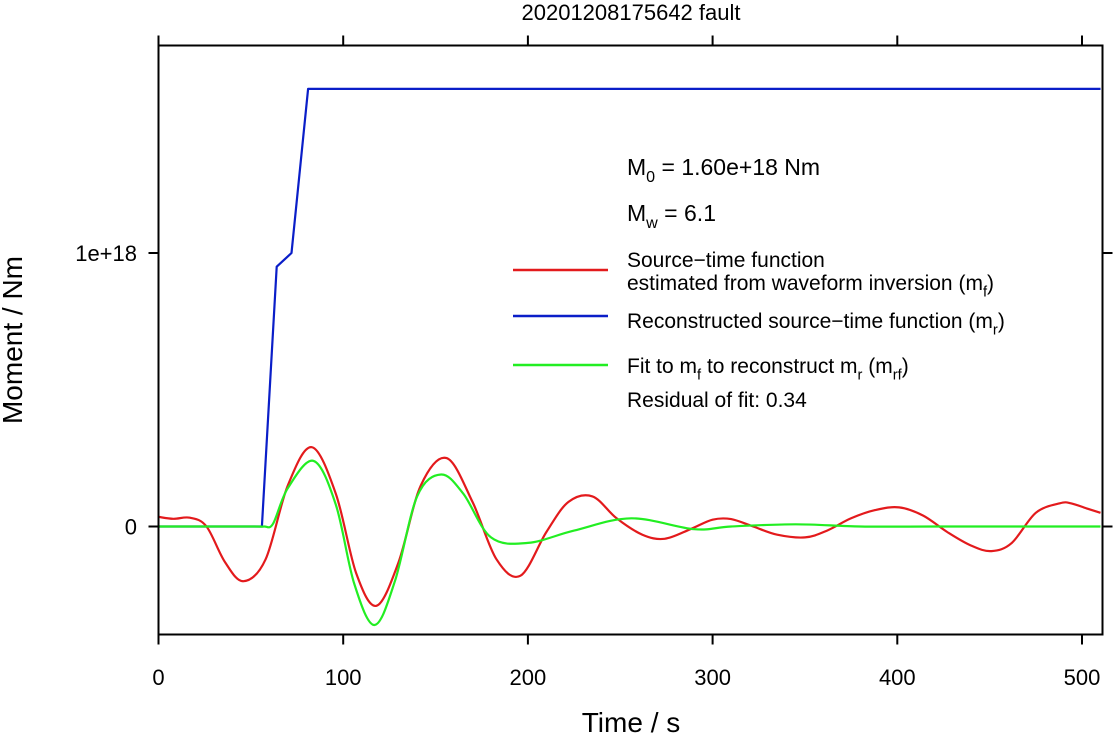 Image resolution: width=1117 pixels, height=736 pixels. Describe the element at coordinates (717, 400) in the screenshot. I see `residual-label: Residual of fit: 0.34` at that location.